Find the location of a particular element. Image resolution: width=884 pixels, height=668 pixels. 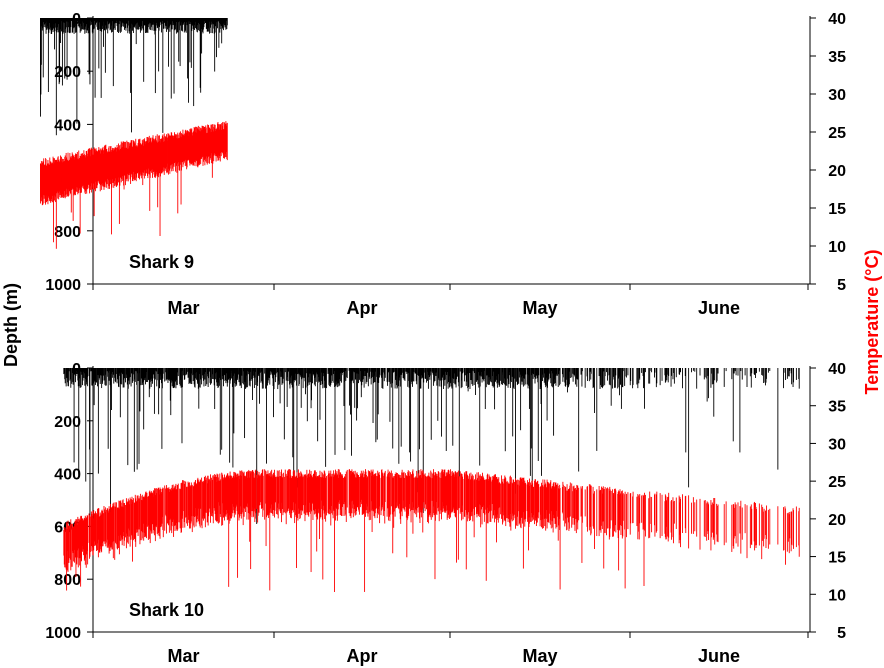

panel-label: Shark 9 is located at coordinates (161, 262).